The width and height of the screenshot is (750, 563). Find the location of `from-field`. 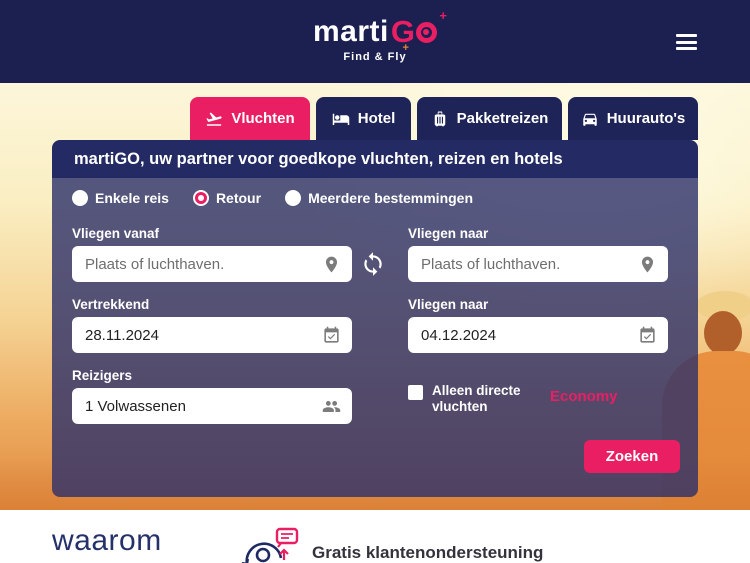

from-field is located at coordinates (212, 264).